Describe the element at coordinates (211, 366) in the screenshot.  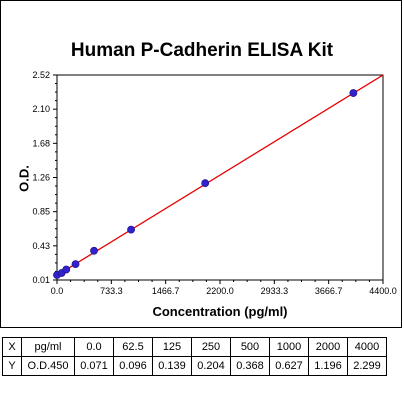
I see `table-cell: 0.204` at that location.